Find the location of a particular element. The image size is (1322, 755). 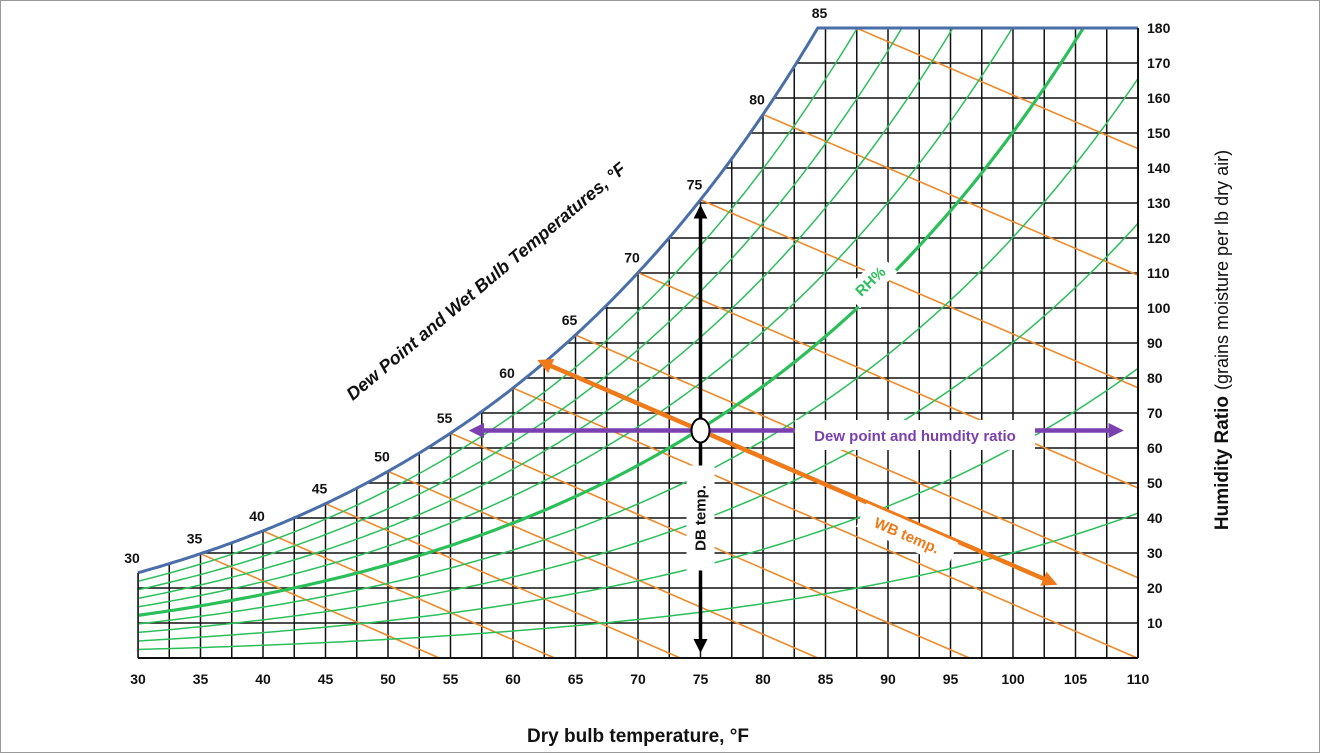

y-tick-label-30: 30 is located at coordinates (1155, 553).